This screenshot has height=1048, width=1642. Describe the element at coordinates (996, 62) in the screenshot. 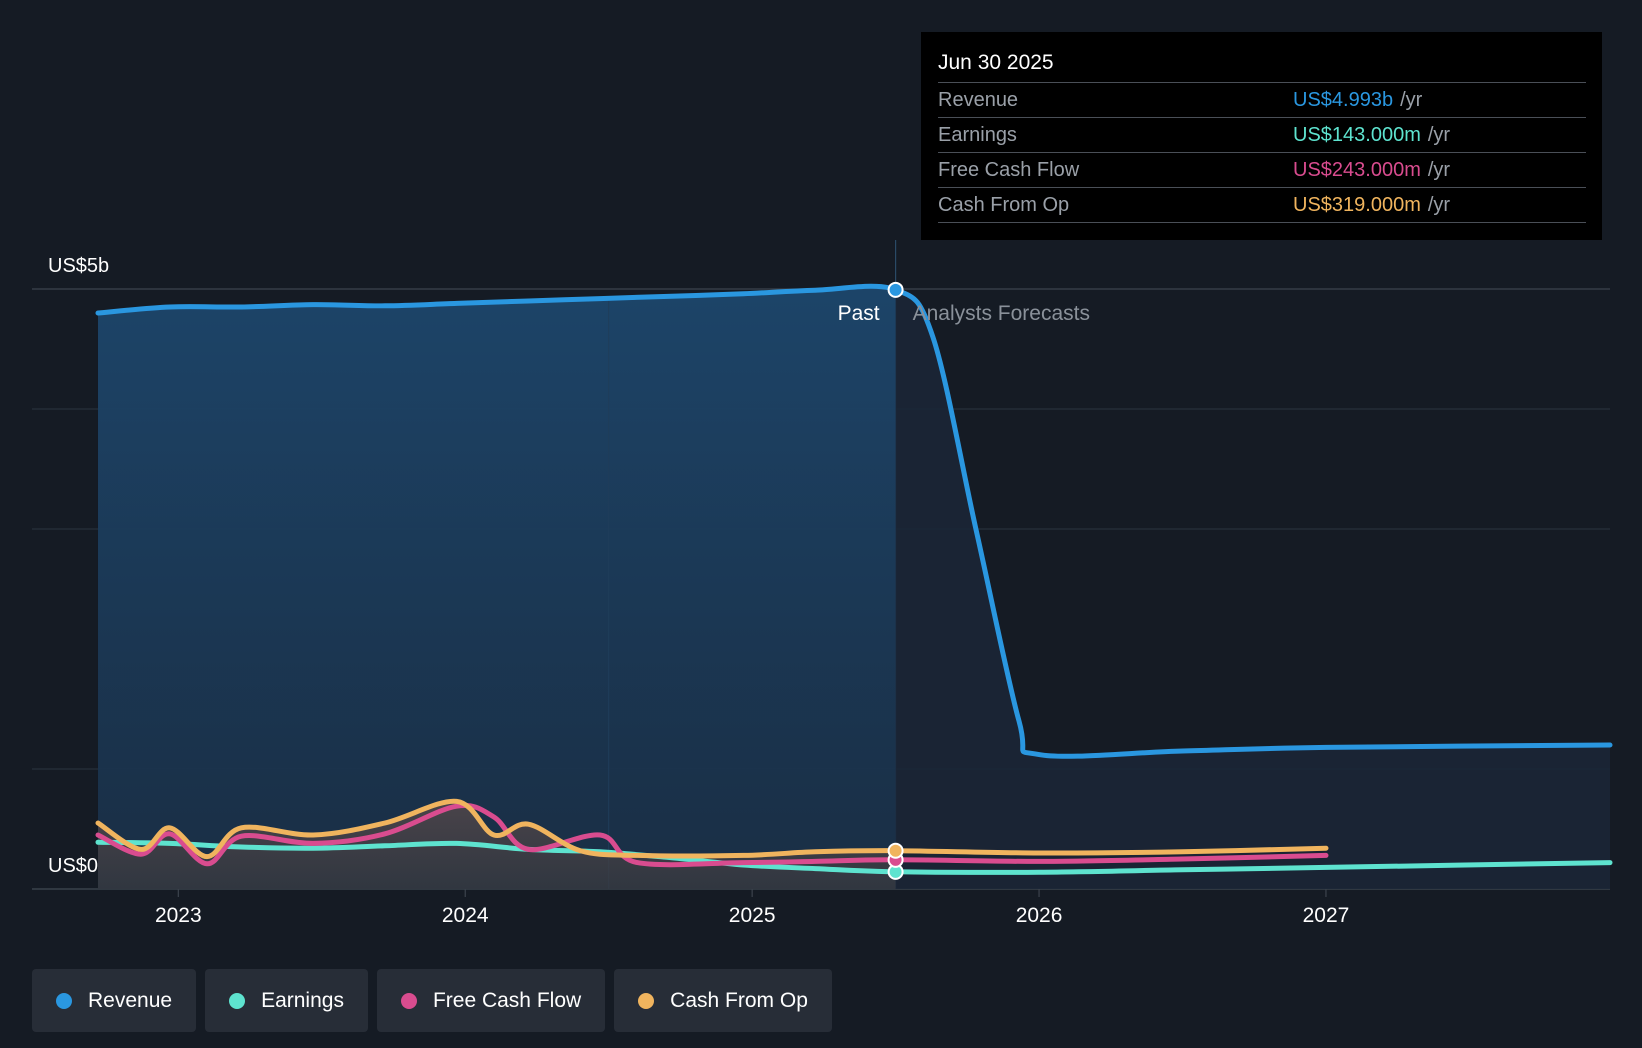

I see `tooltip-date: Jun 30 2025` at that location.